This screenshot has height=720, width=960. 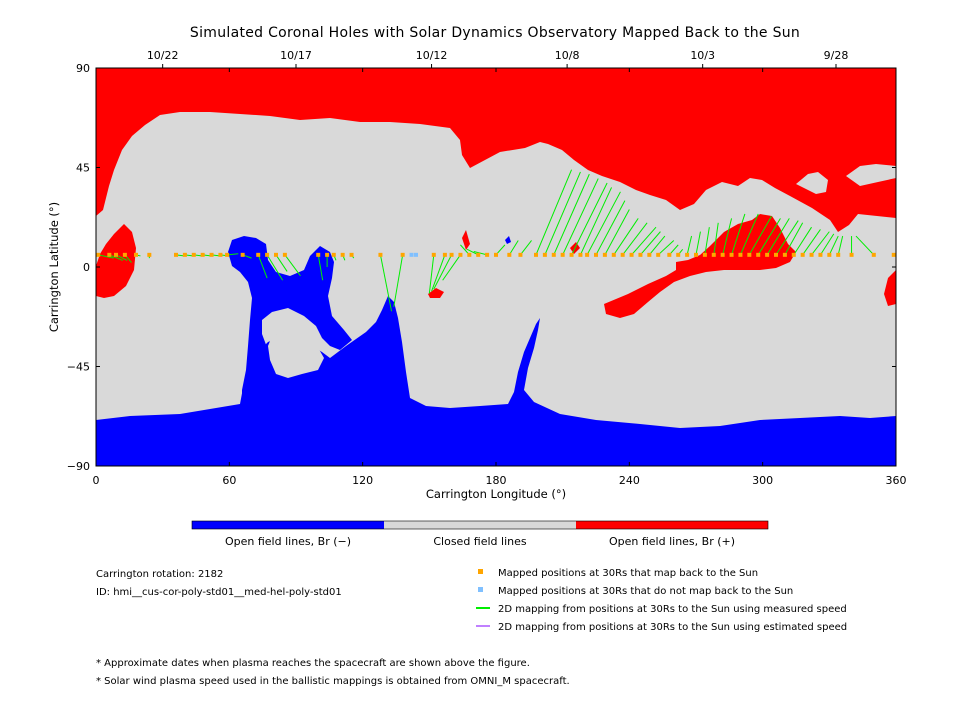 I want to click on legend-marker, so click(x=480, y=589).